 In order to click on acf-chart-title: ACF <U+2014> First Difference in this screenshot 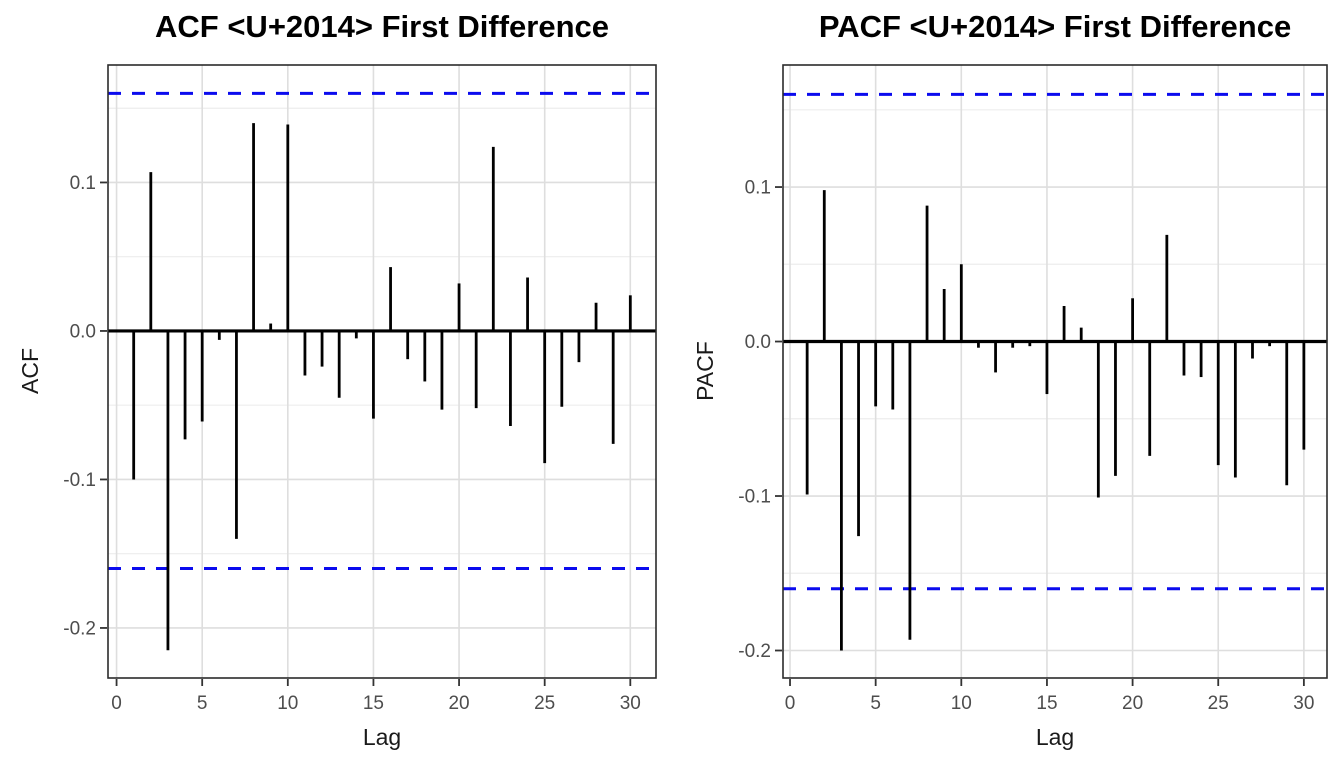, I will do `click(382, 26)`.